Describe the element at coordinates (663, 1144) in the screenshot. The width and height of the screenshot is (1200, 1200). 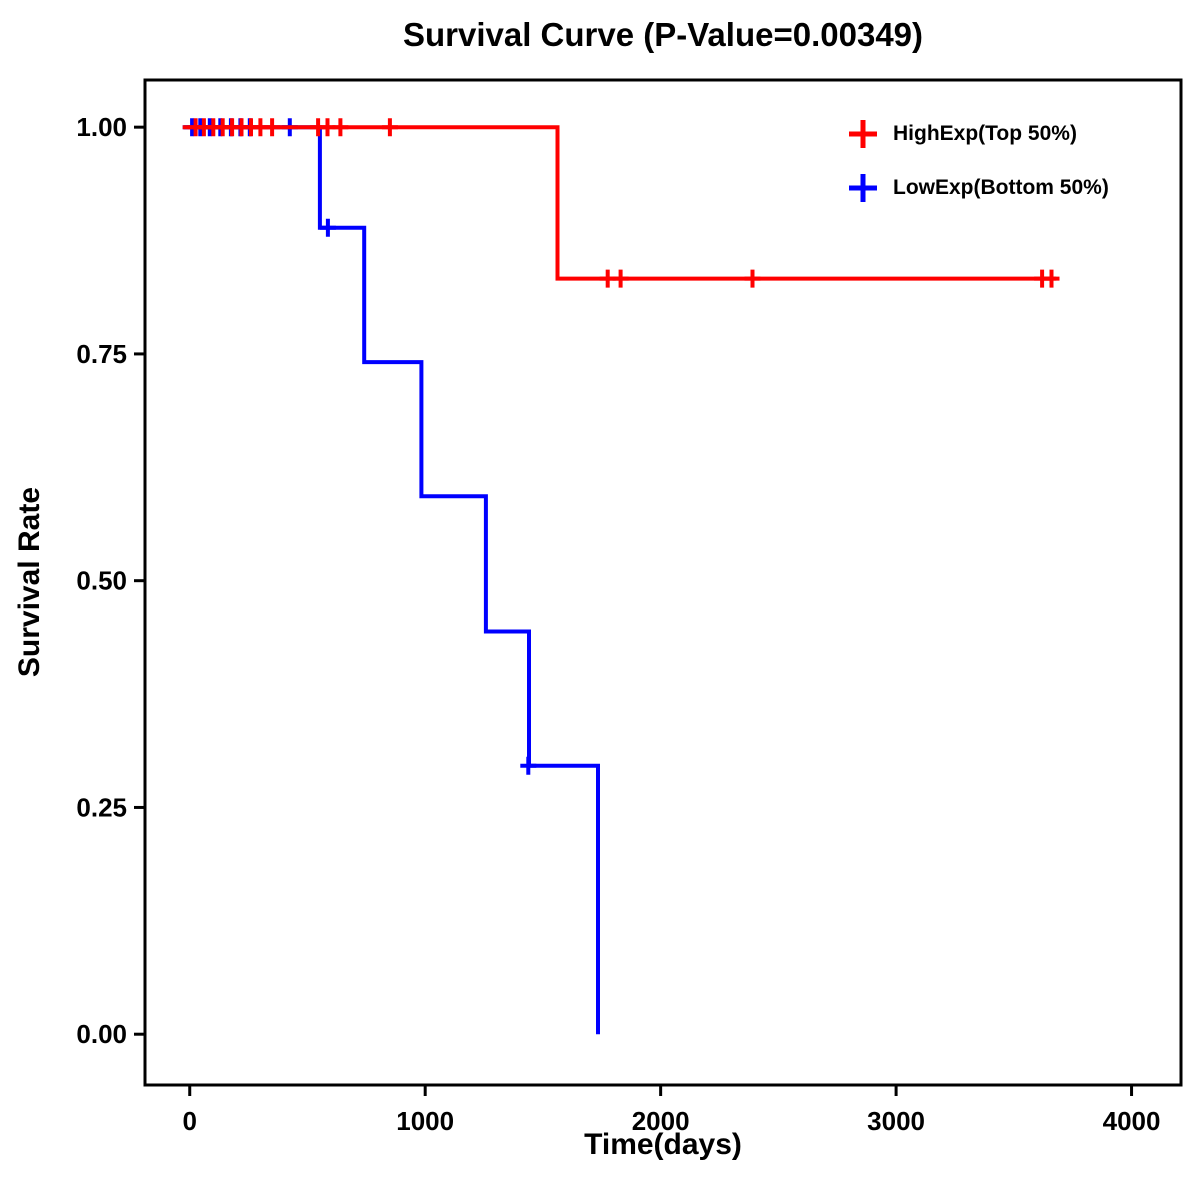
I see `x-axis-label: Time(days)` at that location.